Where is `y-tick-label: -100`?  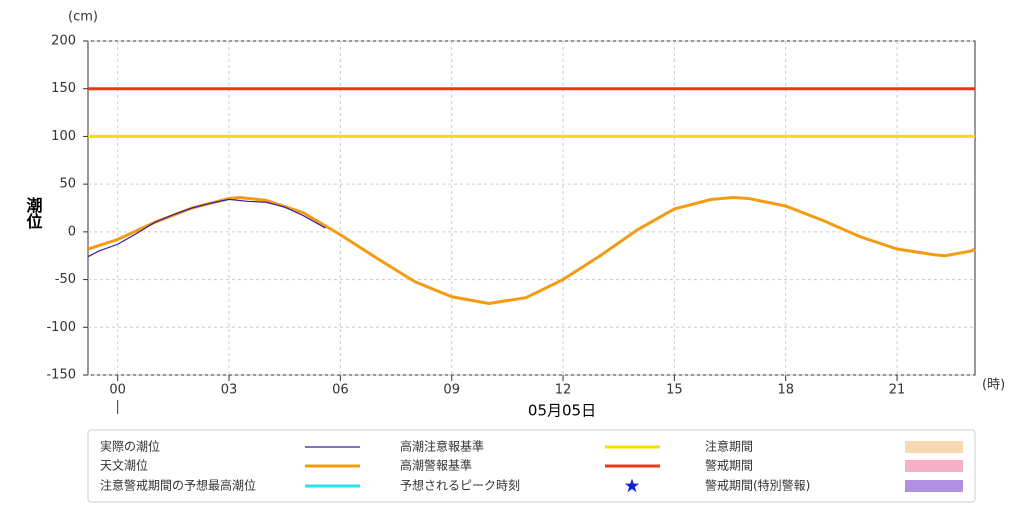 y-tick-label: -100 is located at coordinates (61, 327).